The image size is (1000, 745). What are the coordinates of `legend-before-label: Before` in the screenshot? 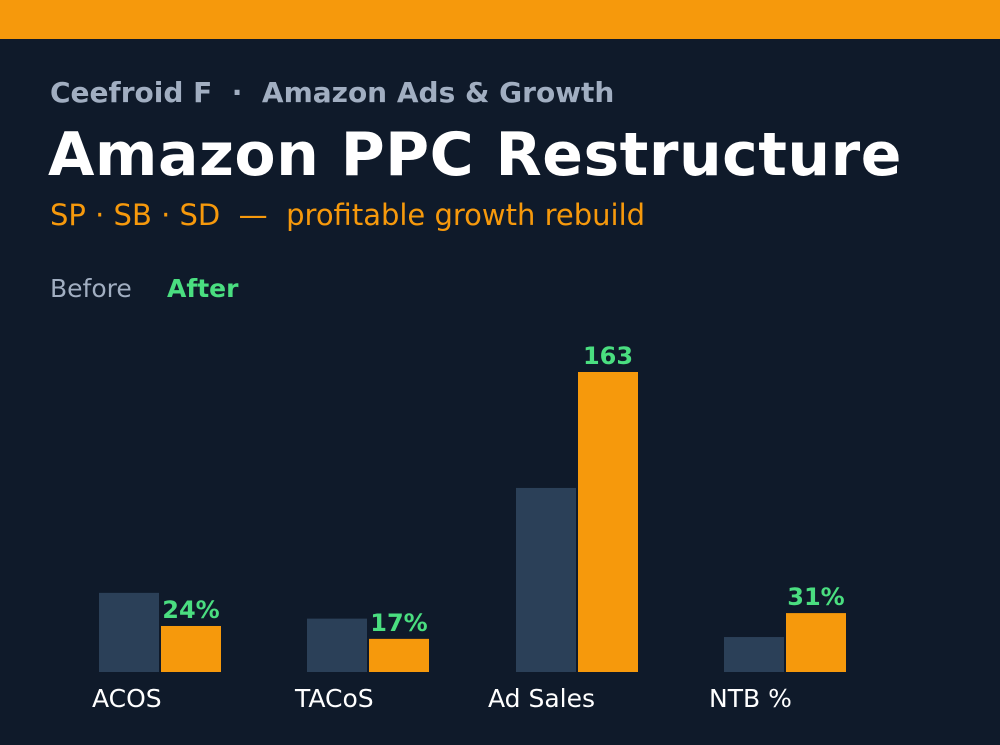 It's located at (91, 288).